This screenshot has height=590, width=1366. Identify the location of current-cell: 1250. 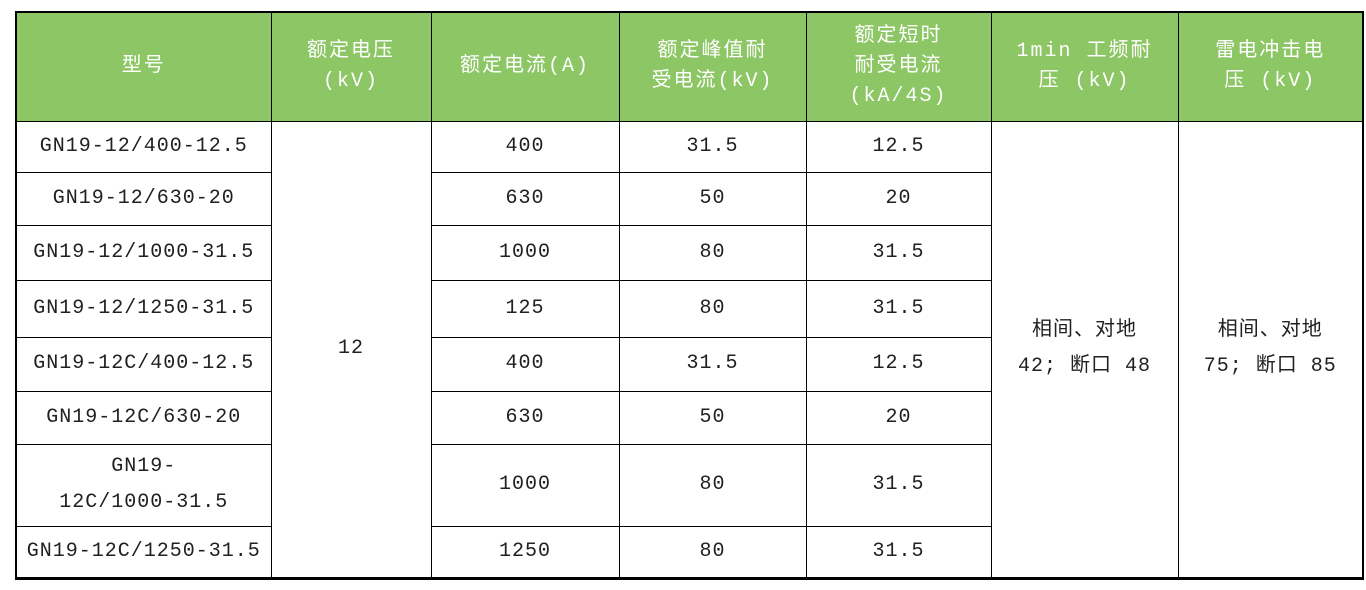
(525, 552).